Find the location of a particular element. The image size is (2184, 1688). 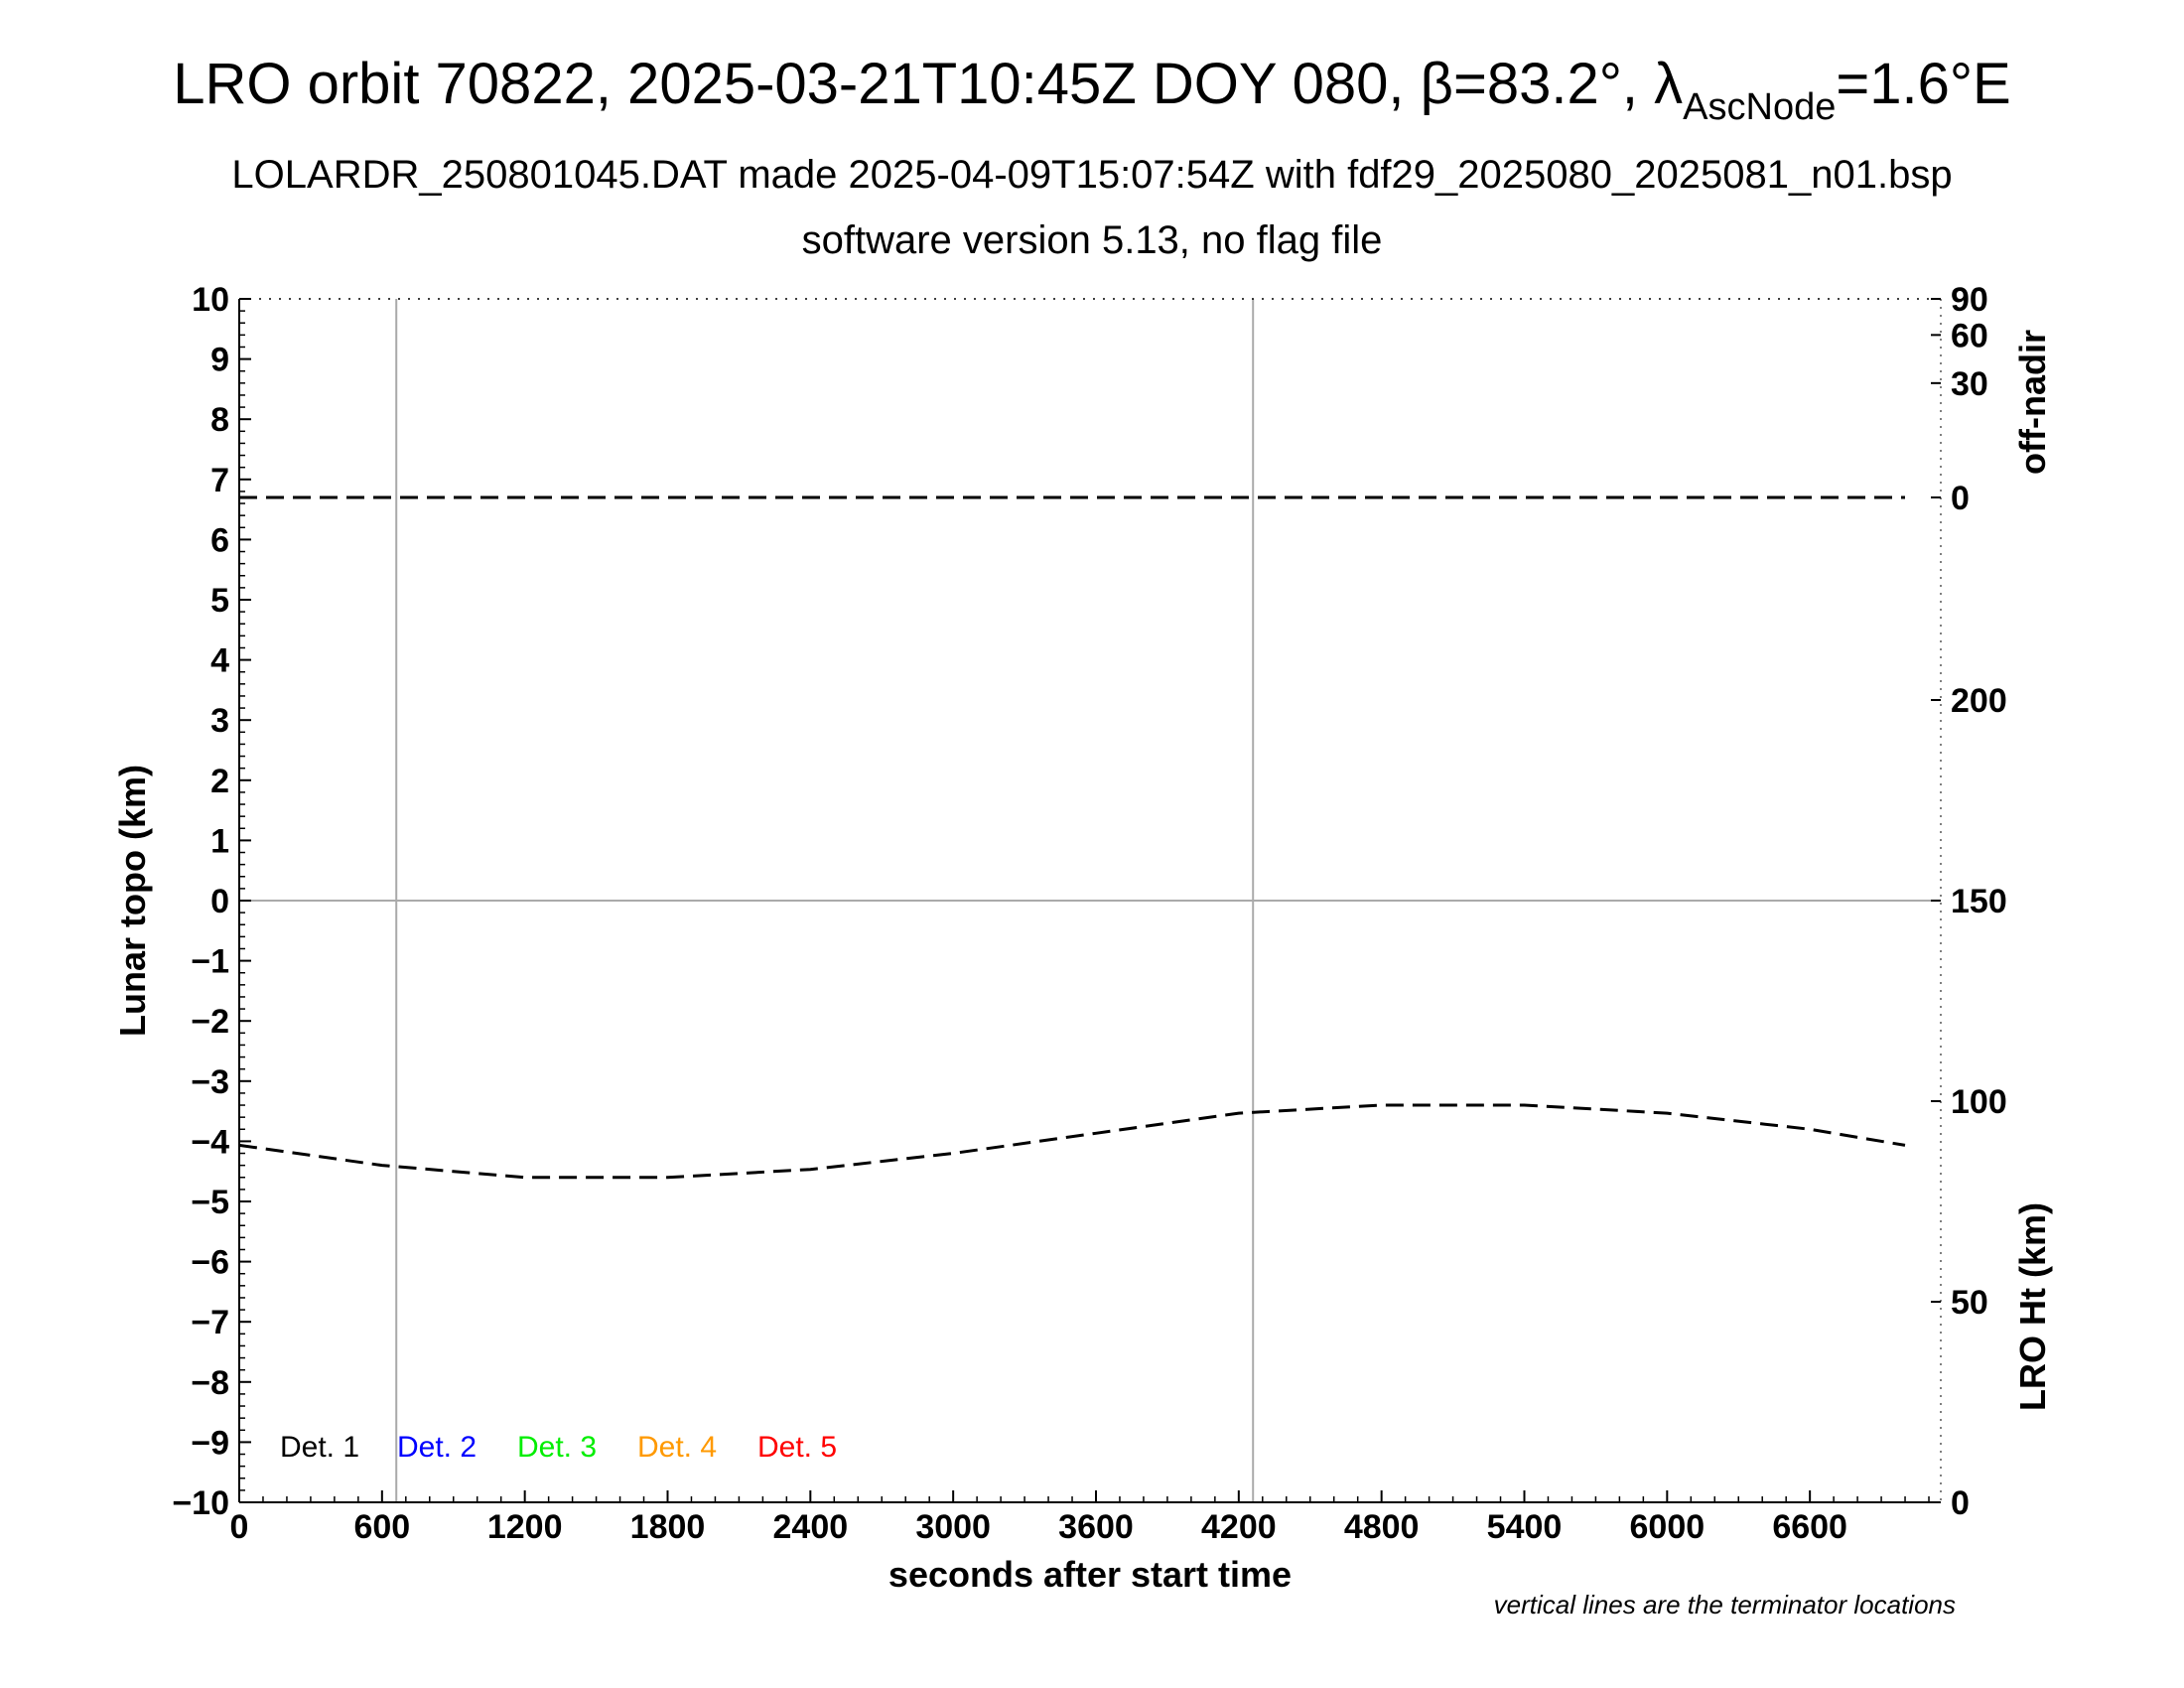

x-tick-label: 3600 is located at coordinates (1096, 1527).